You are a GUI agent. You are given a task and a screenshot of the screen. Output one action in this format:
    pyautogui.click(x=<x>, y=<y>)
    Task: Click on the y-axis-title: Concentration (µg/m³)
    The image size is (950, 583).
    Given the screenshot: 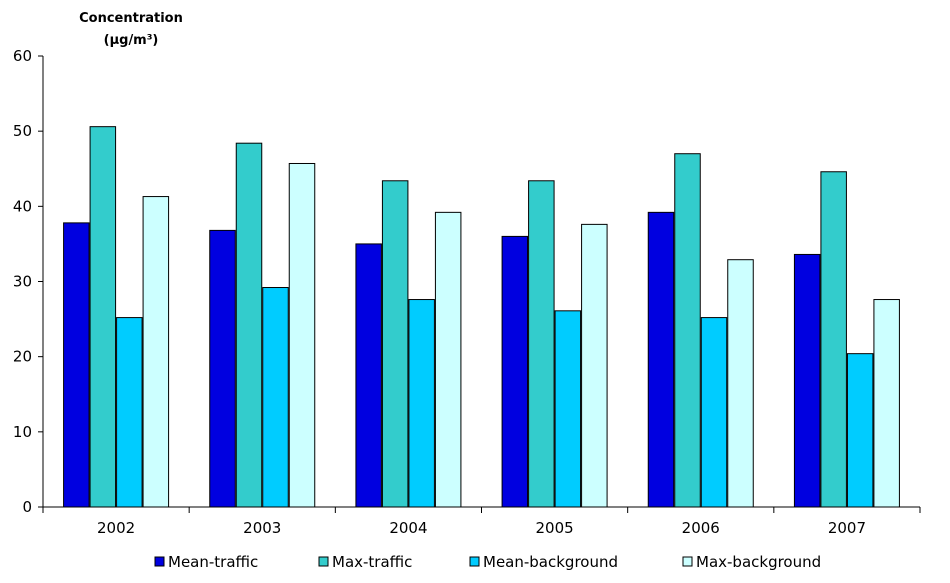 What is the action you would take?
    pyautogui.click(x=131, y=29)
    